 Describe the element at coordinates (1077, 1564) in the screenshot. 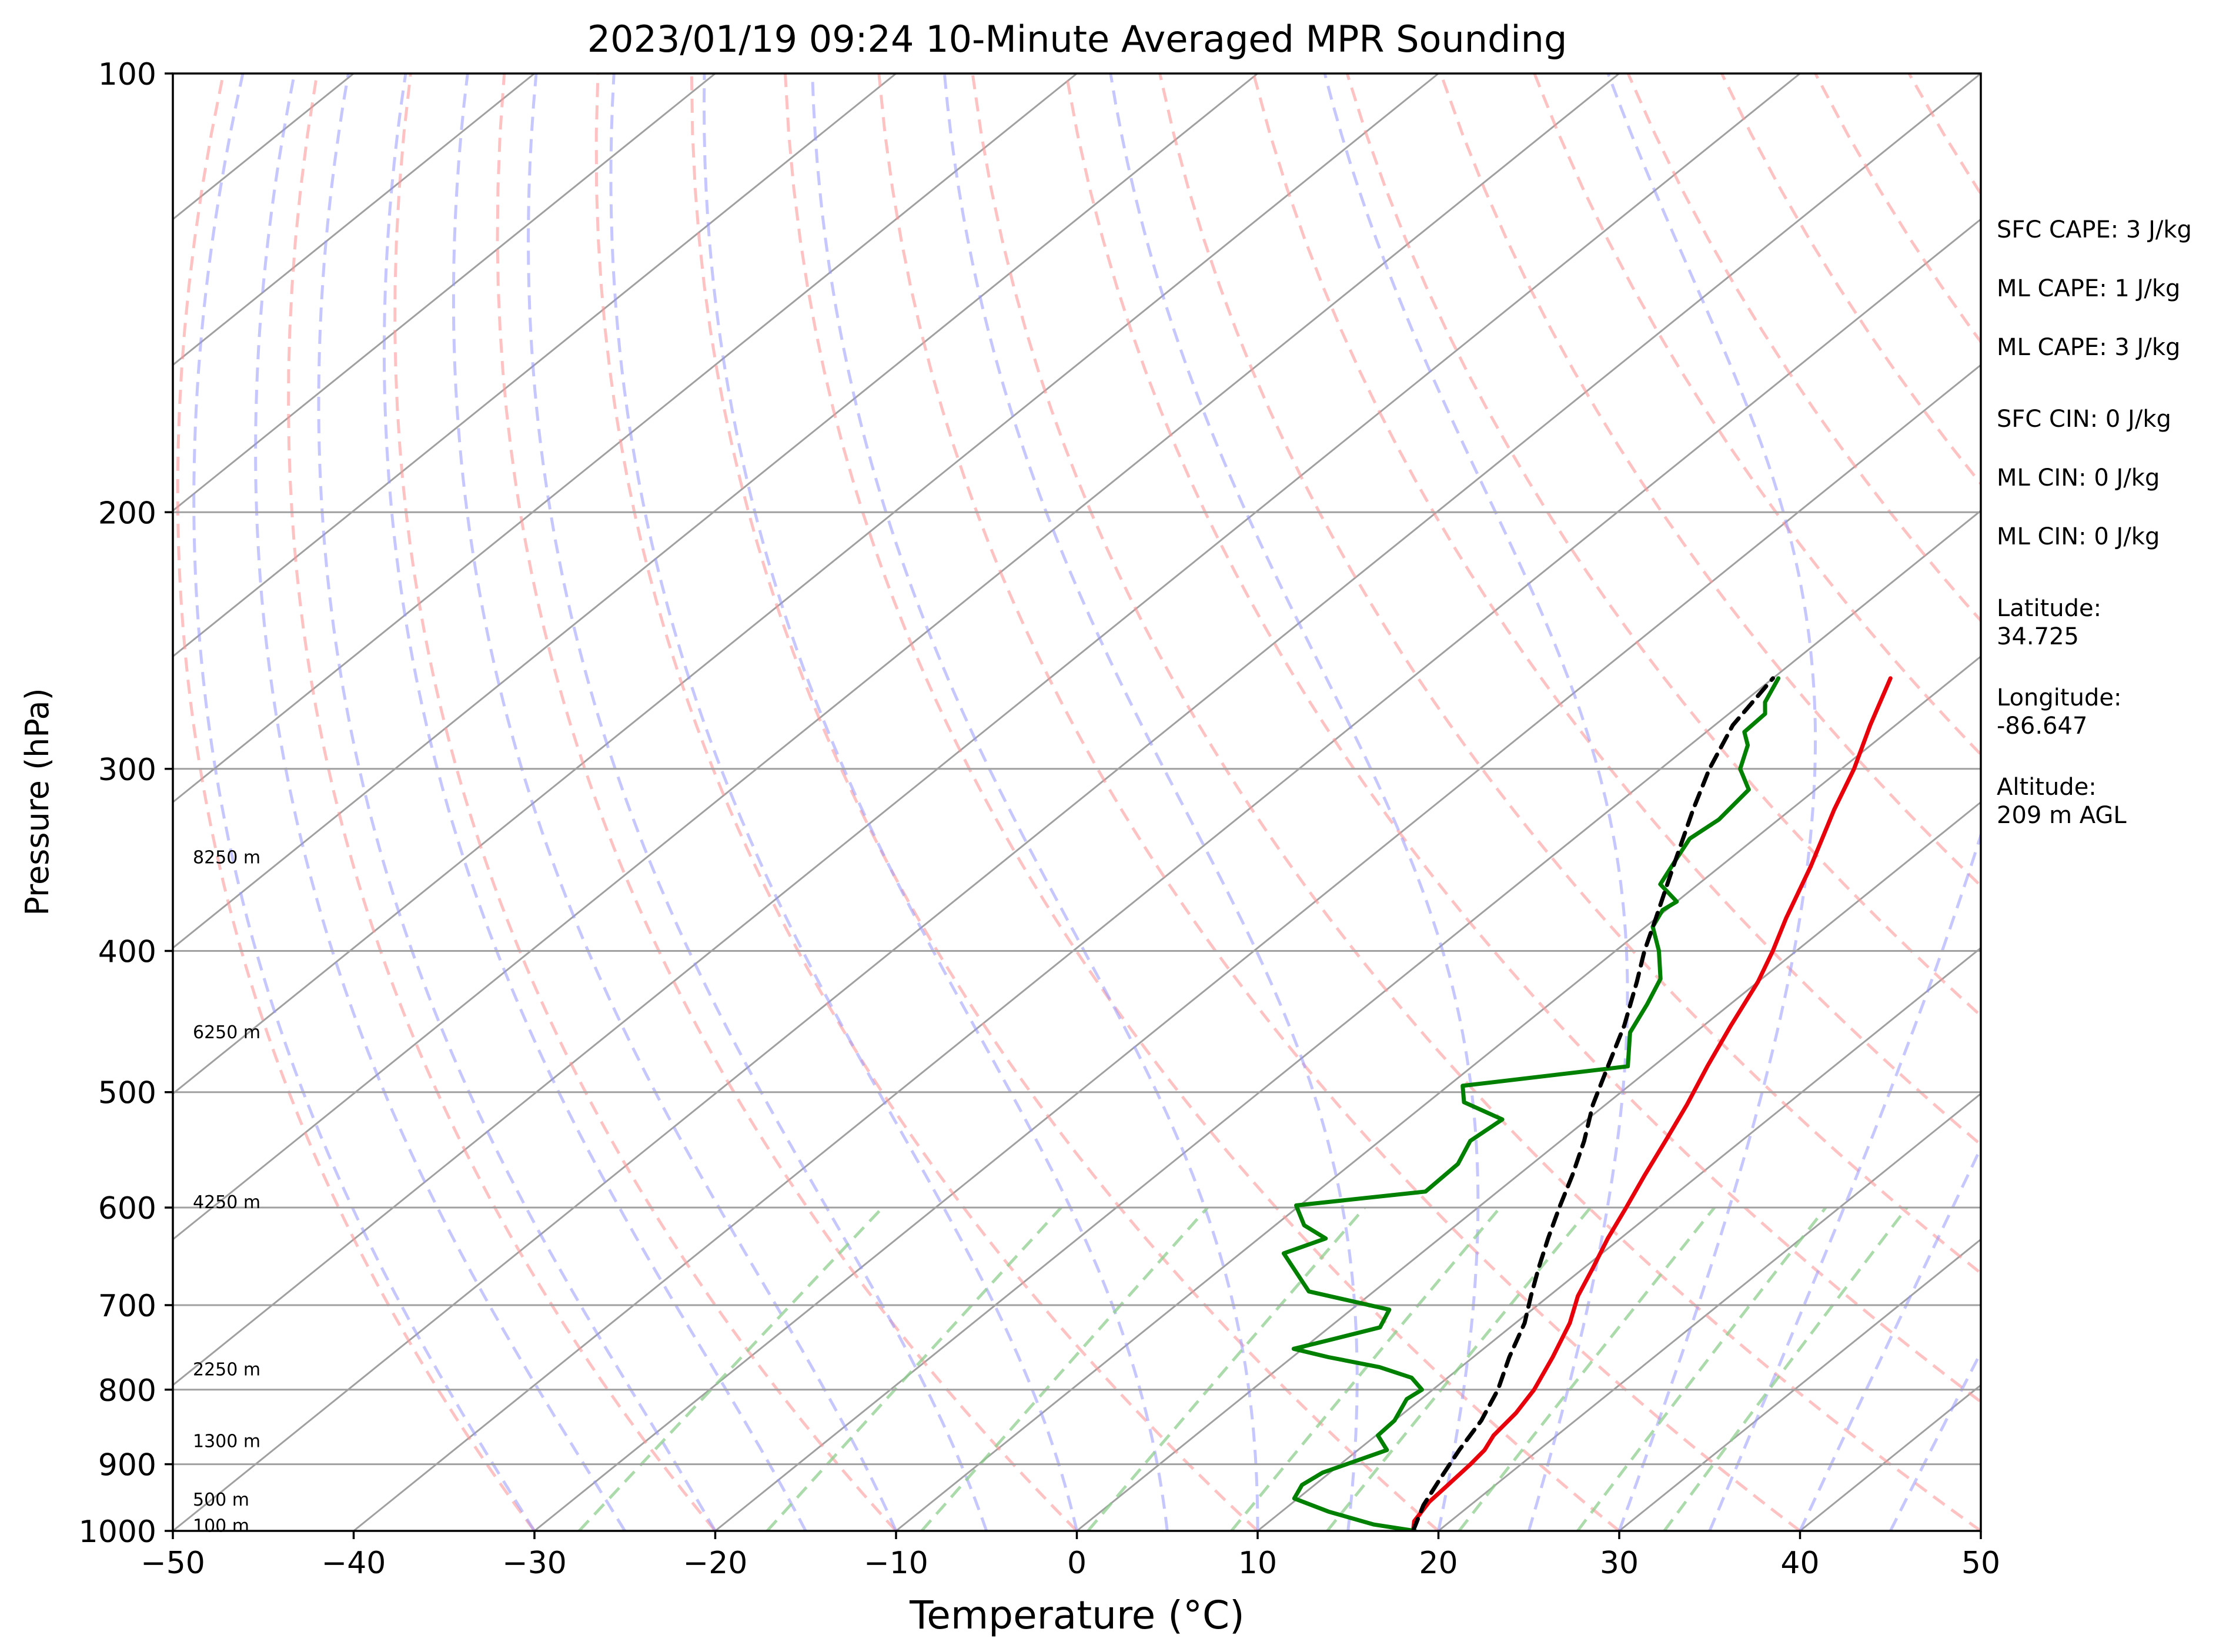

I see `x-tick-label: 0` at that location.